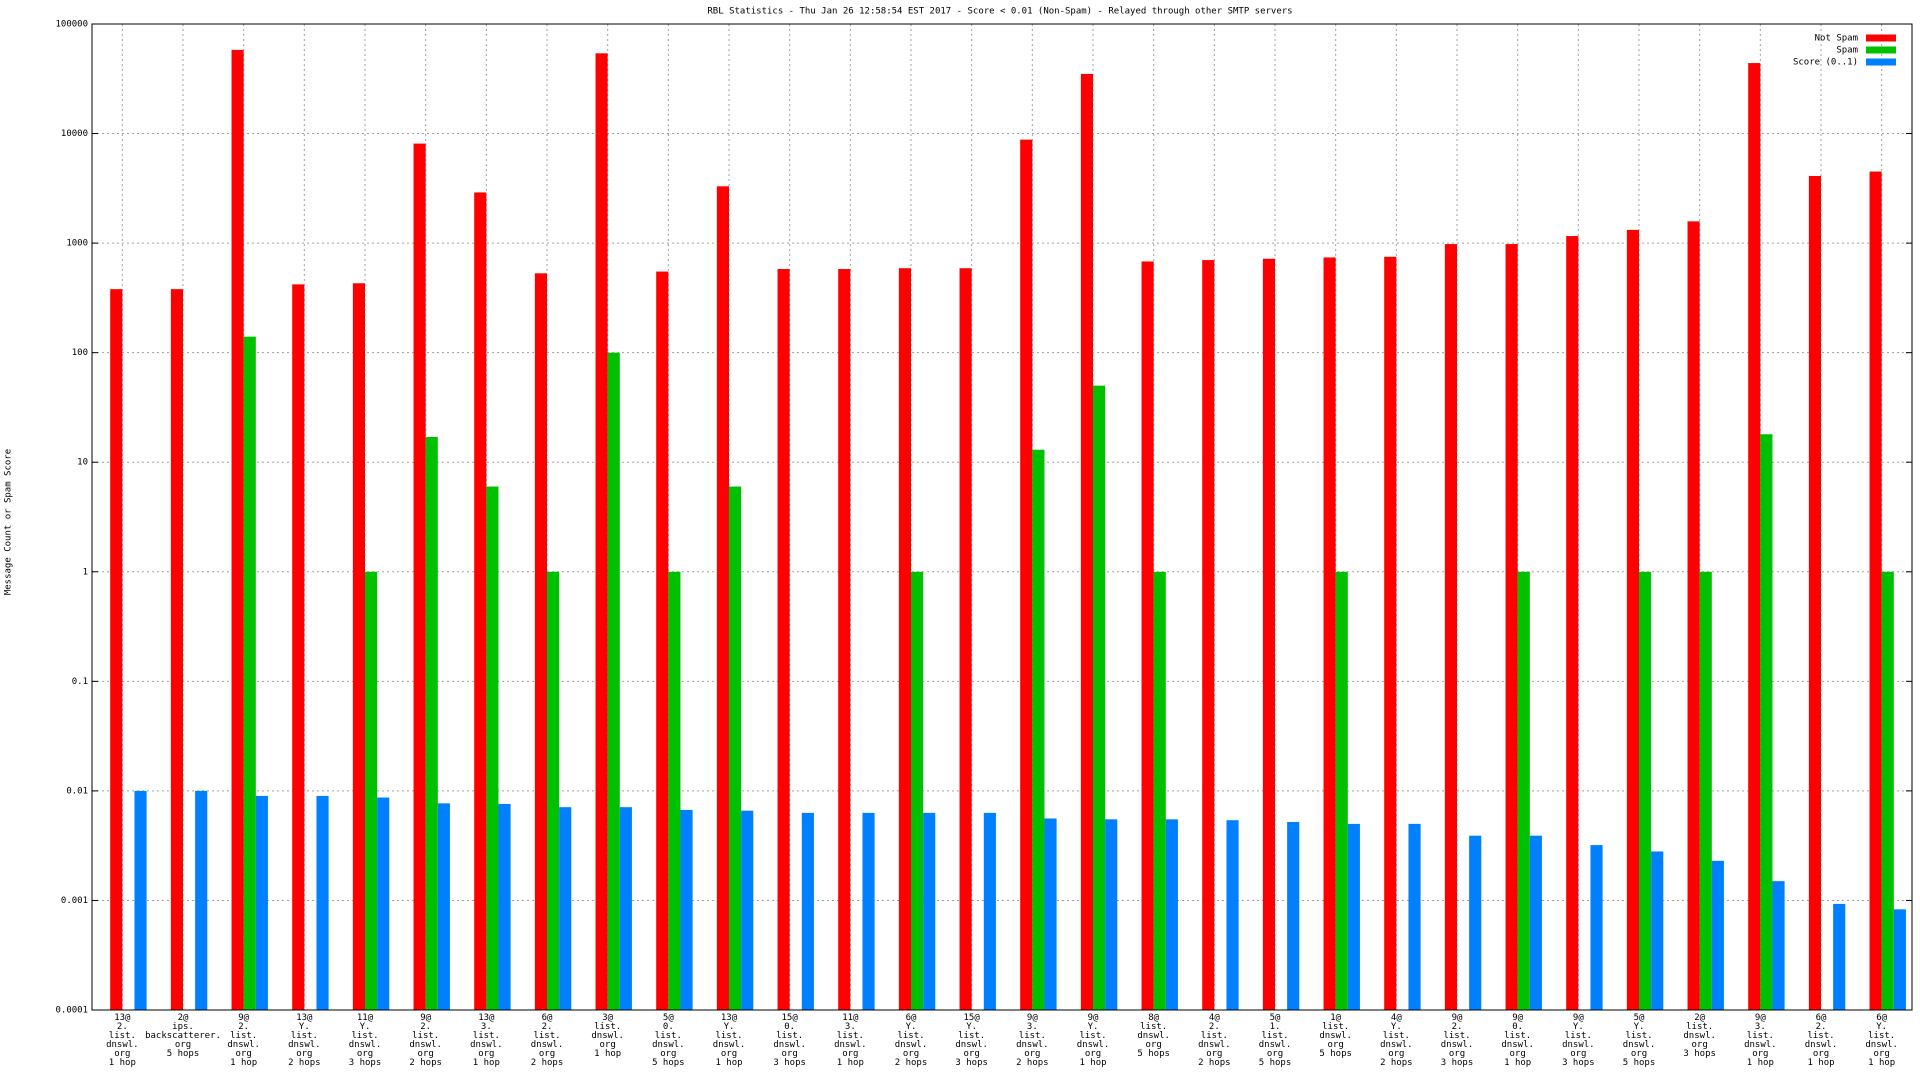  Describe the element at coordinates (425, 1040) in the screenshot. I see `x-tick-label: 9@ 2. list. dnswl. org 2 hops` at that location.